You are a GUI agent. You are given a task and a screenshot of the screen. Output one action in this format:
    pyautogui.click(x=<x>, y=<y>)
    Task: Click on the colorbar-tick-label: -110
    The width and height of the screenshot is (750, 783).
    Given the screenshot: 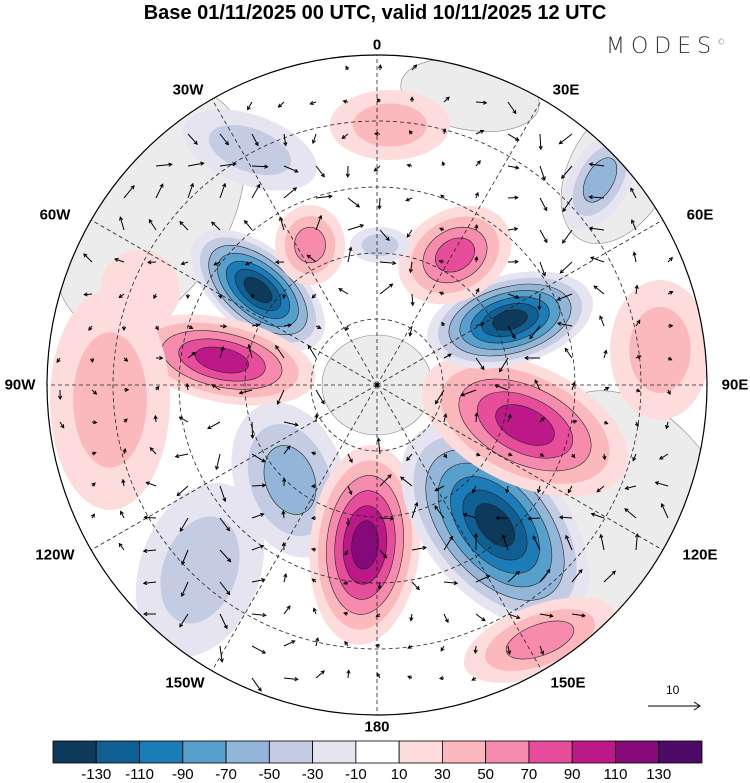 What is the action you would take?
    pyautogui.click(x=139, y=774)
    